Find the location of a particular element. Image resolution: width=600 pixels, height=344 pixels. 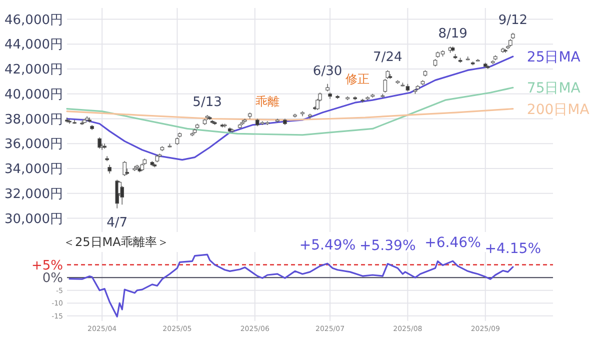

annotation: +4.15% is located at coordinates (513, 248).